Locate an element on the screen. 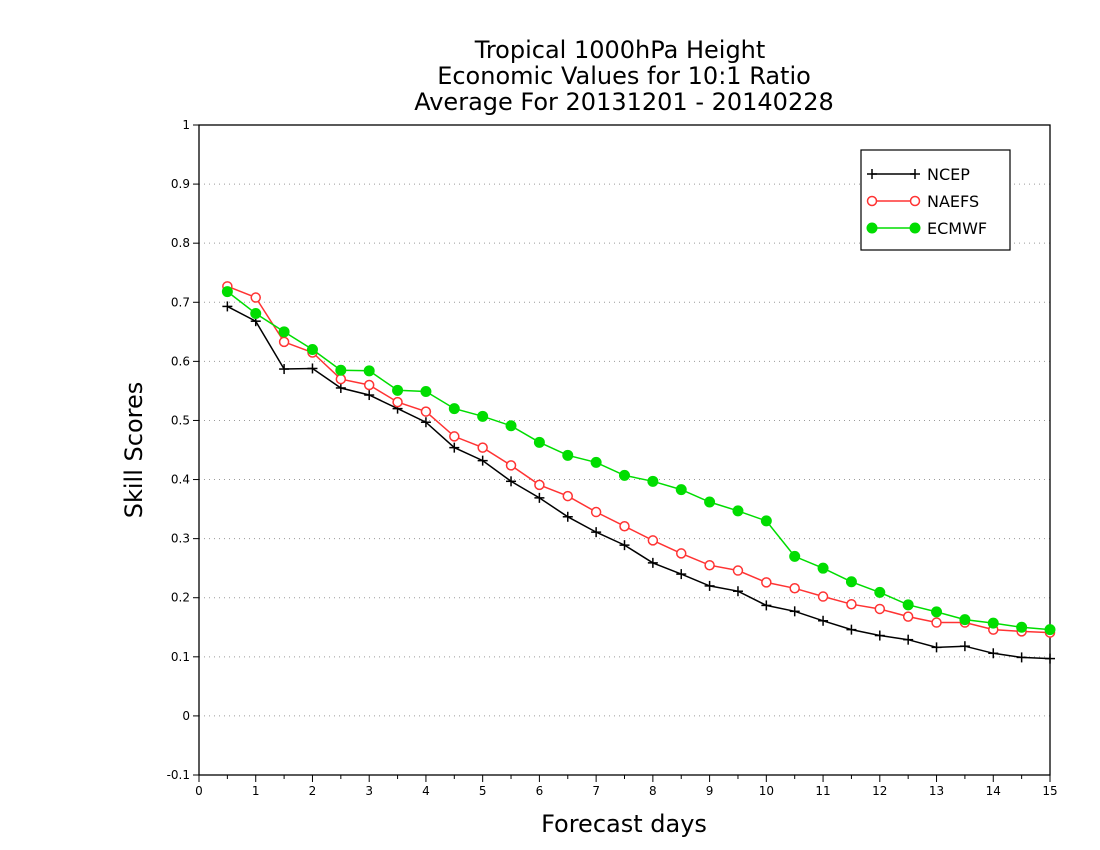 The image size is (1100, 850). y-tick-label: 0.4 is located at coordinates (180, 480).